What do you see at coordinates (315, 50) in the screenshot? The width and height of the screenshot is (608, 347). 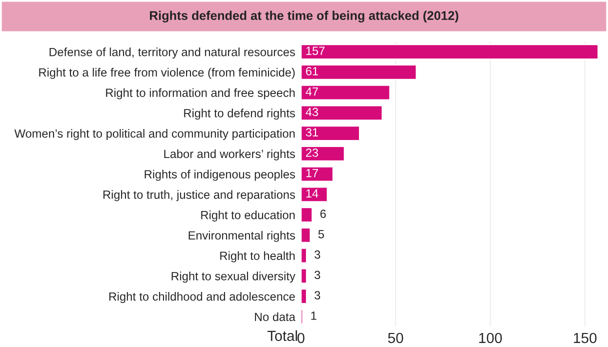 I see `data-label: 157` at bounding box center [315, 50].